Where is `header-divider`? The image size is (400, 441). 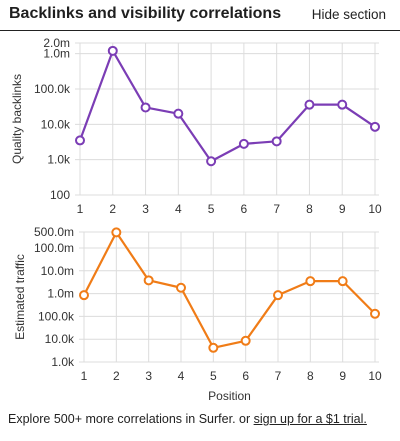
header-divider is located at coordinates (200, 30).